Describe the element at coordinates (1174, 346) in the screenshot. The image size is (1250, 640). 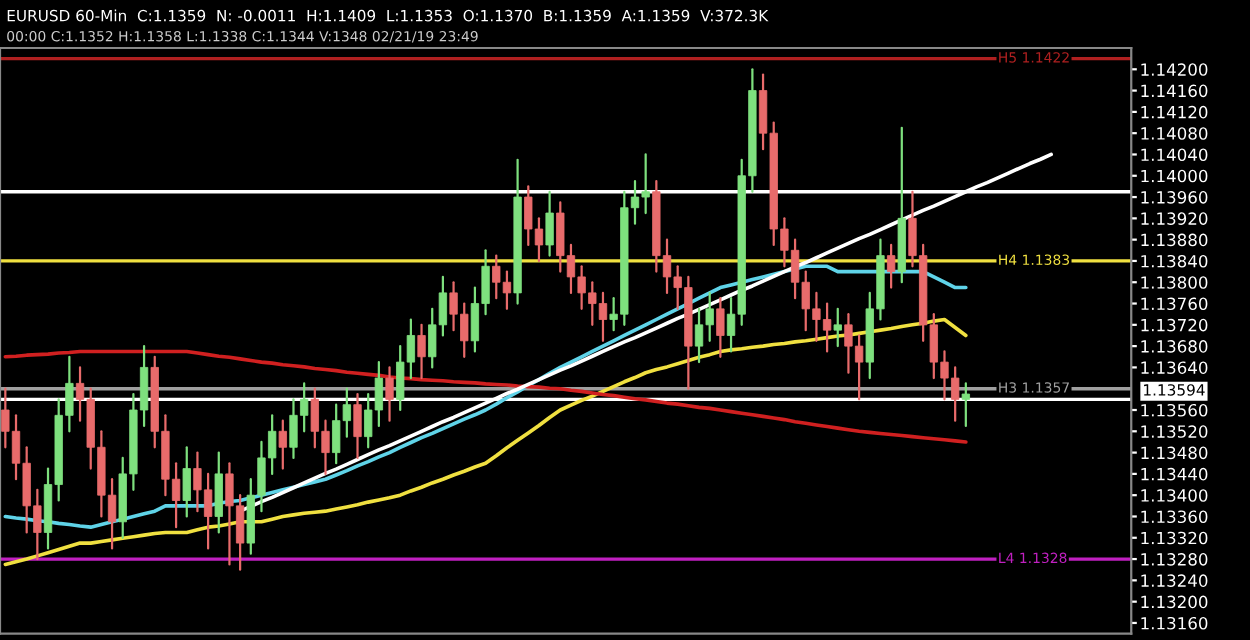
I see `y-tick-label: 1.13680` at that location.